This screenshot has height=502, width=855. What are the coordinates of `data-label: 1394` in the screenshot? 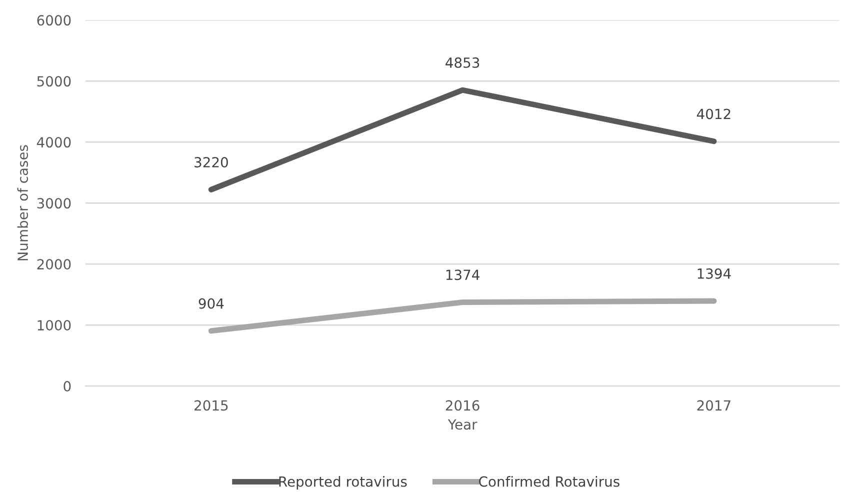 It's located at (714, 273).